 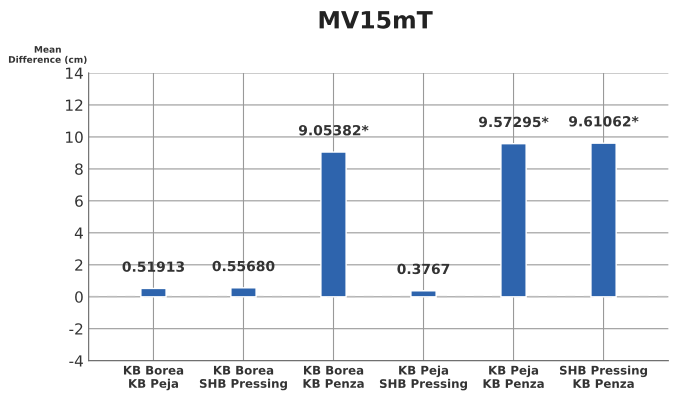 I want to click on data-label: 9.61062*, so click(x=604, y=121).